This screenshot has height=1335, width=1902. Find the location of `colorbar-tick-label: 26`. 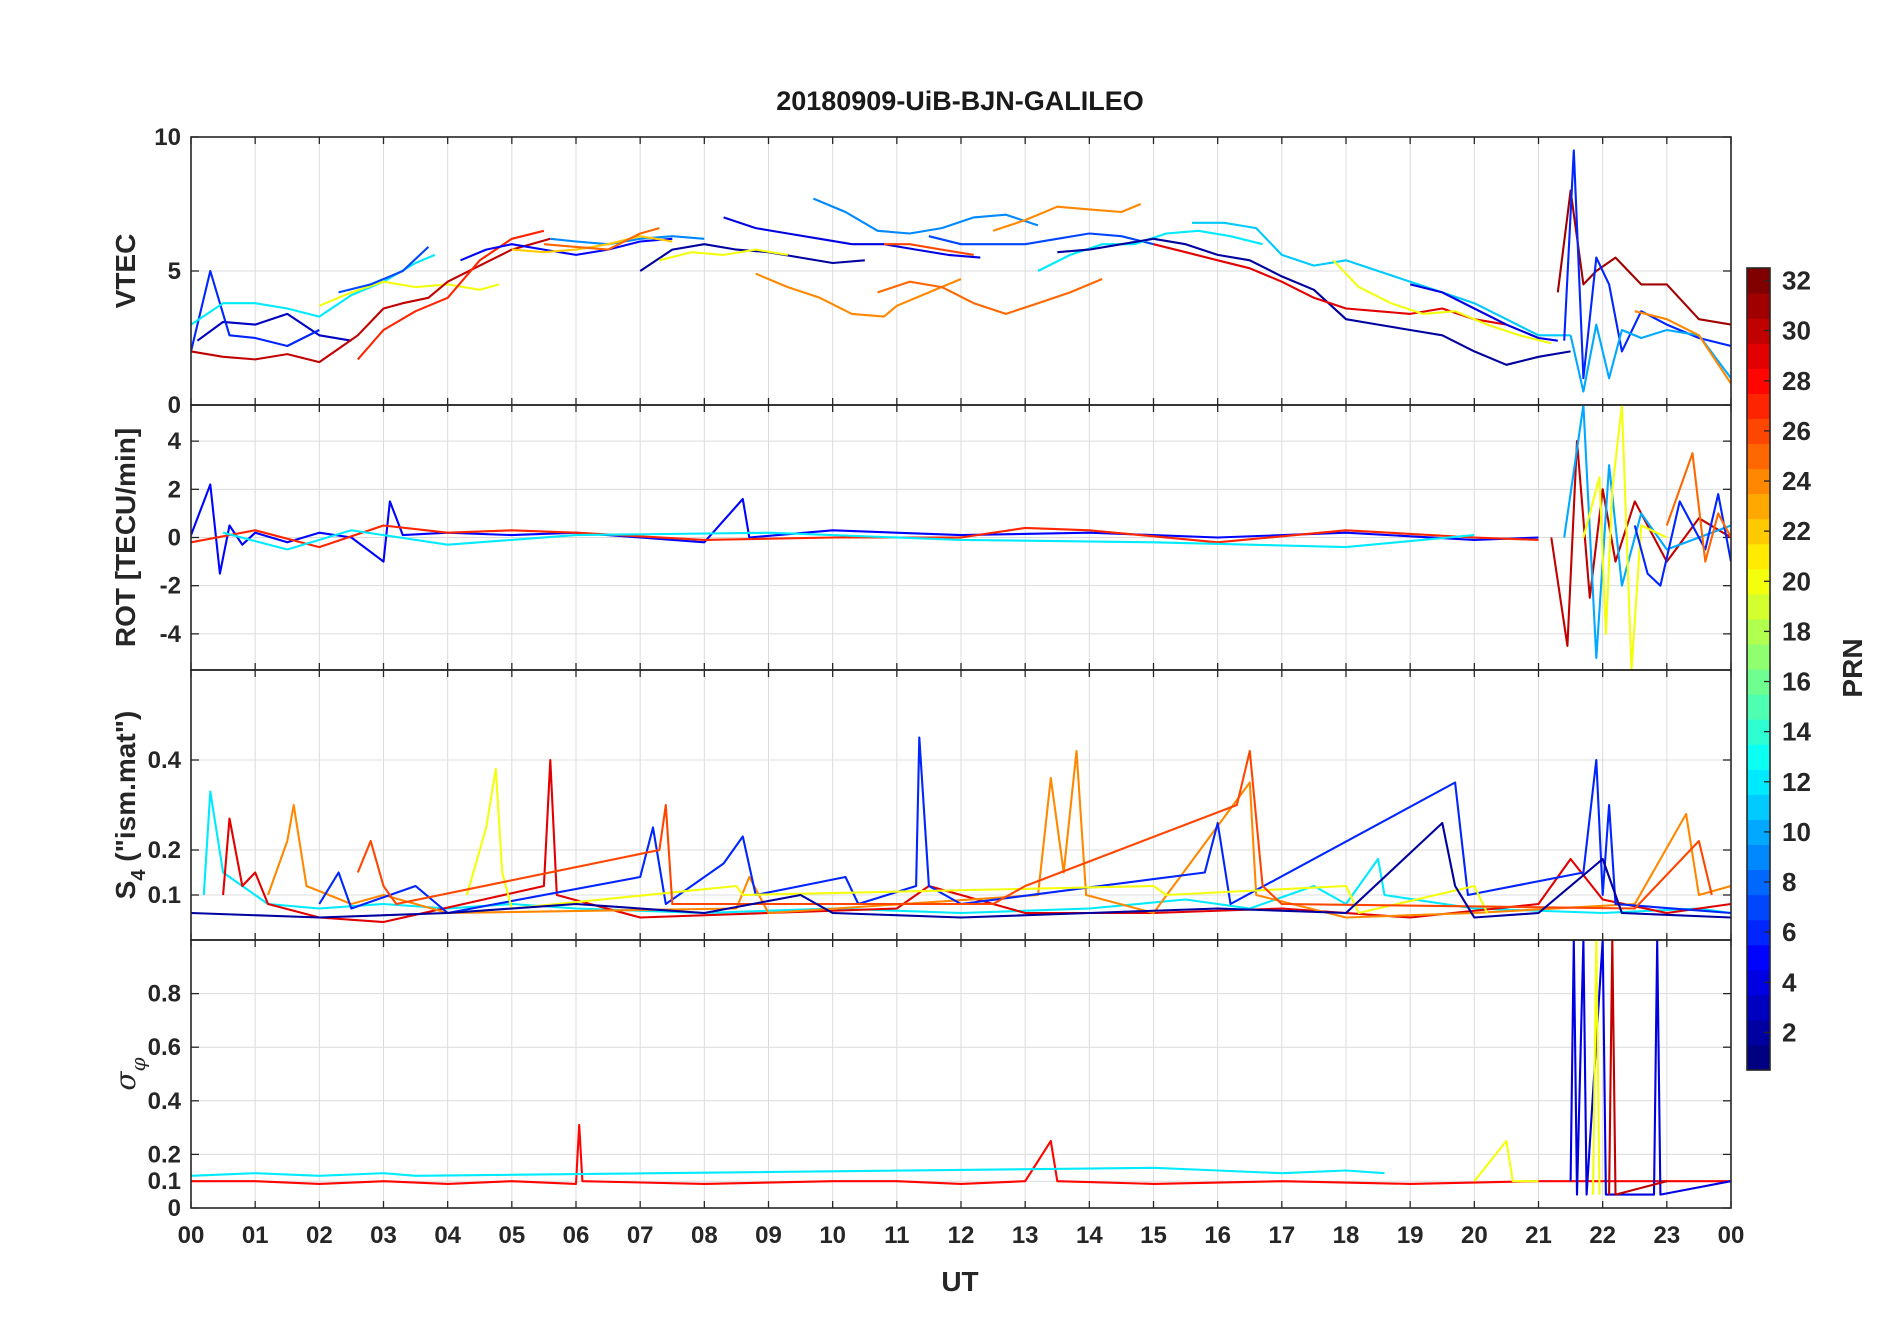

colorbar-tick-label: 26 is located at coordinates (1796, 431).